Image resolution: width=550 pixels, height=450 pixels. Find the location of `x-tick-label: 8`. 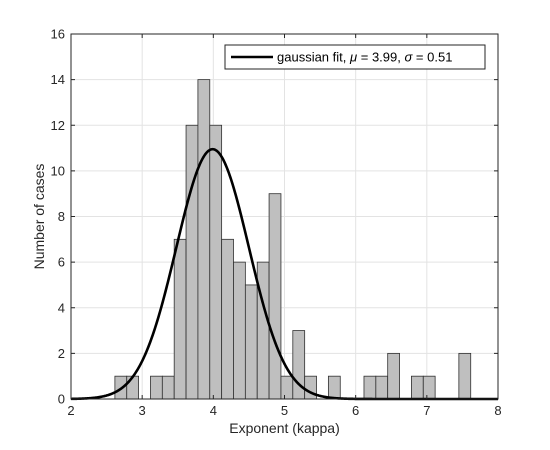

x-tick-label: 8 is located at coordinates (497, 410).